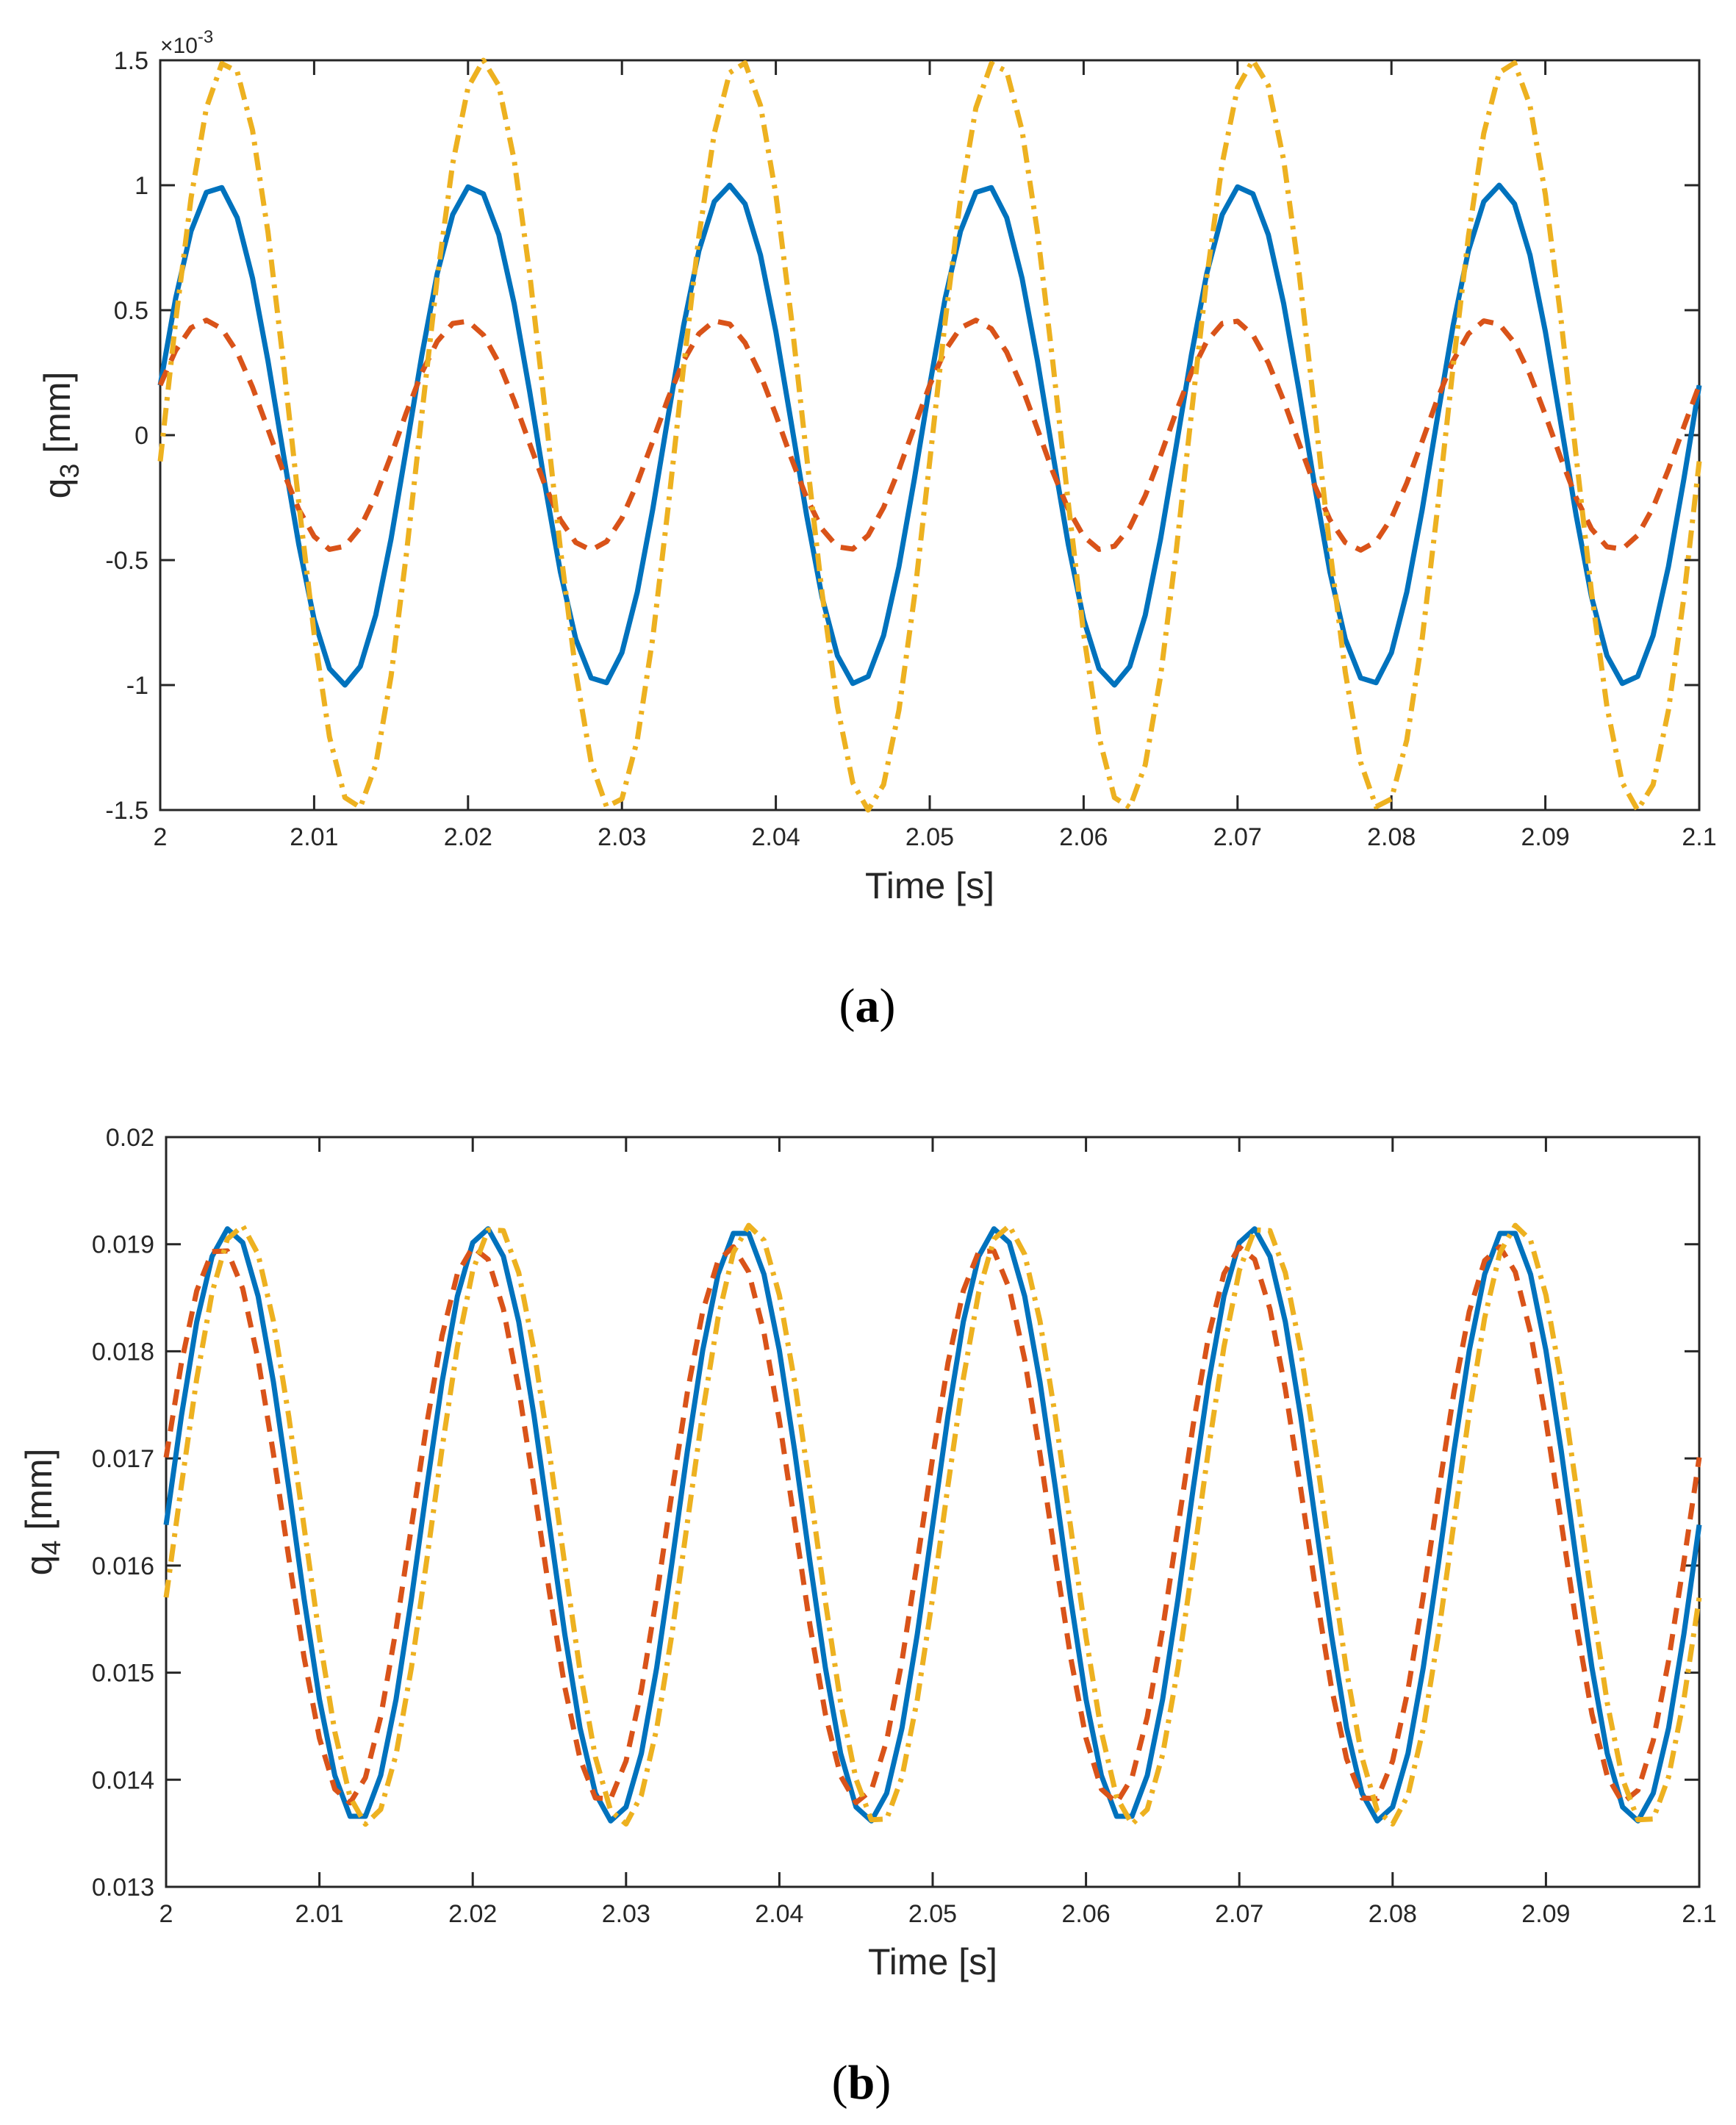 The height and width of the screenshot is (2125, 1736). What do you see at coordinates (314, 837) in the screenshot?
I see `x-tick-label-a-1: 2.01` at bounding box center [314, 837].